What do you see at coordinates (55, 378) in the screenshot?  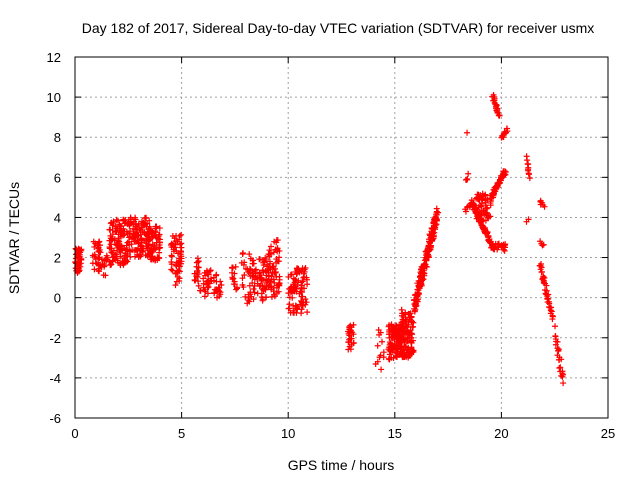 I see `y-tick-label: -4` at bounding box center [55, 378].